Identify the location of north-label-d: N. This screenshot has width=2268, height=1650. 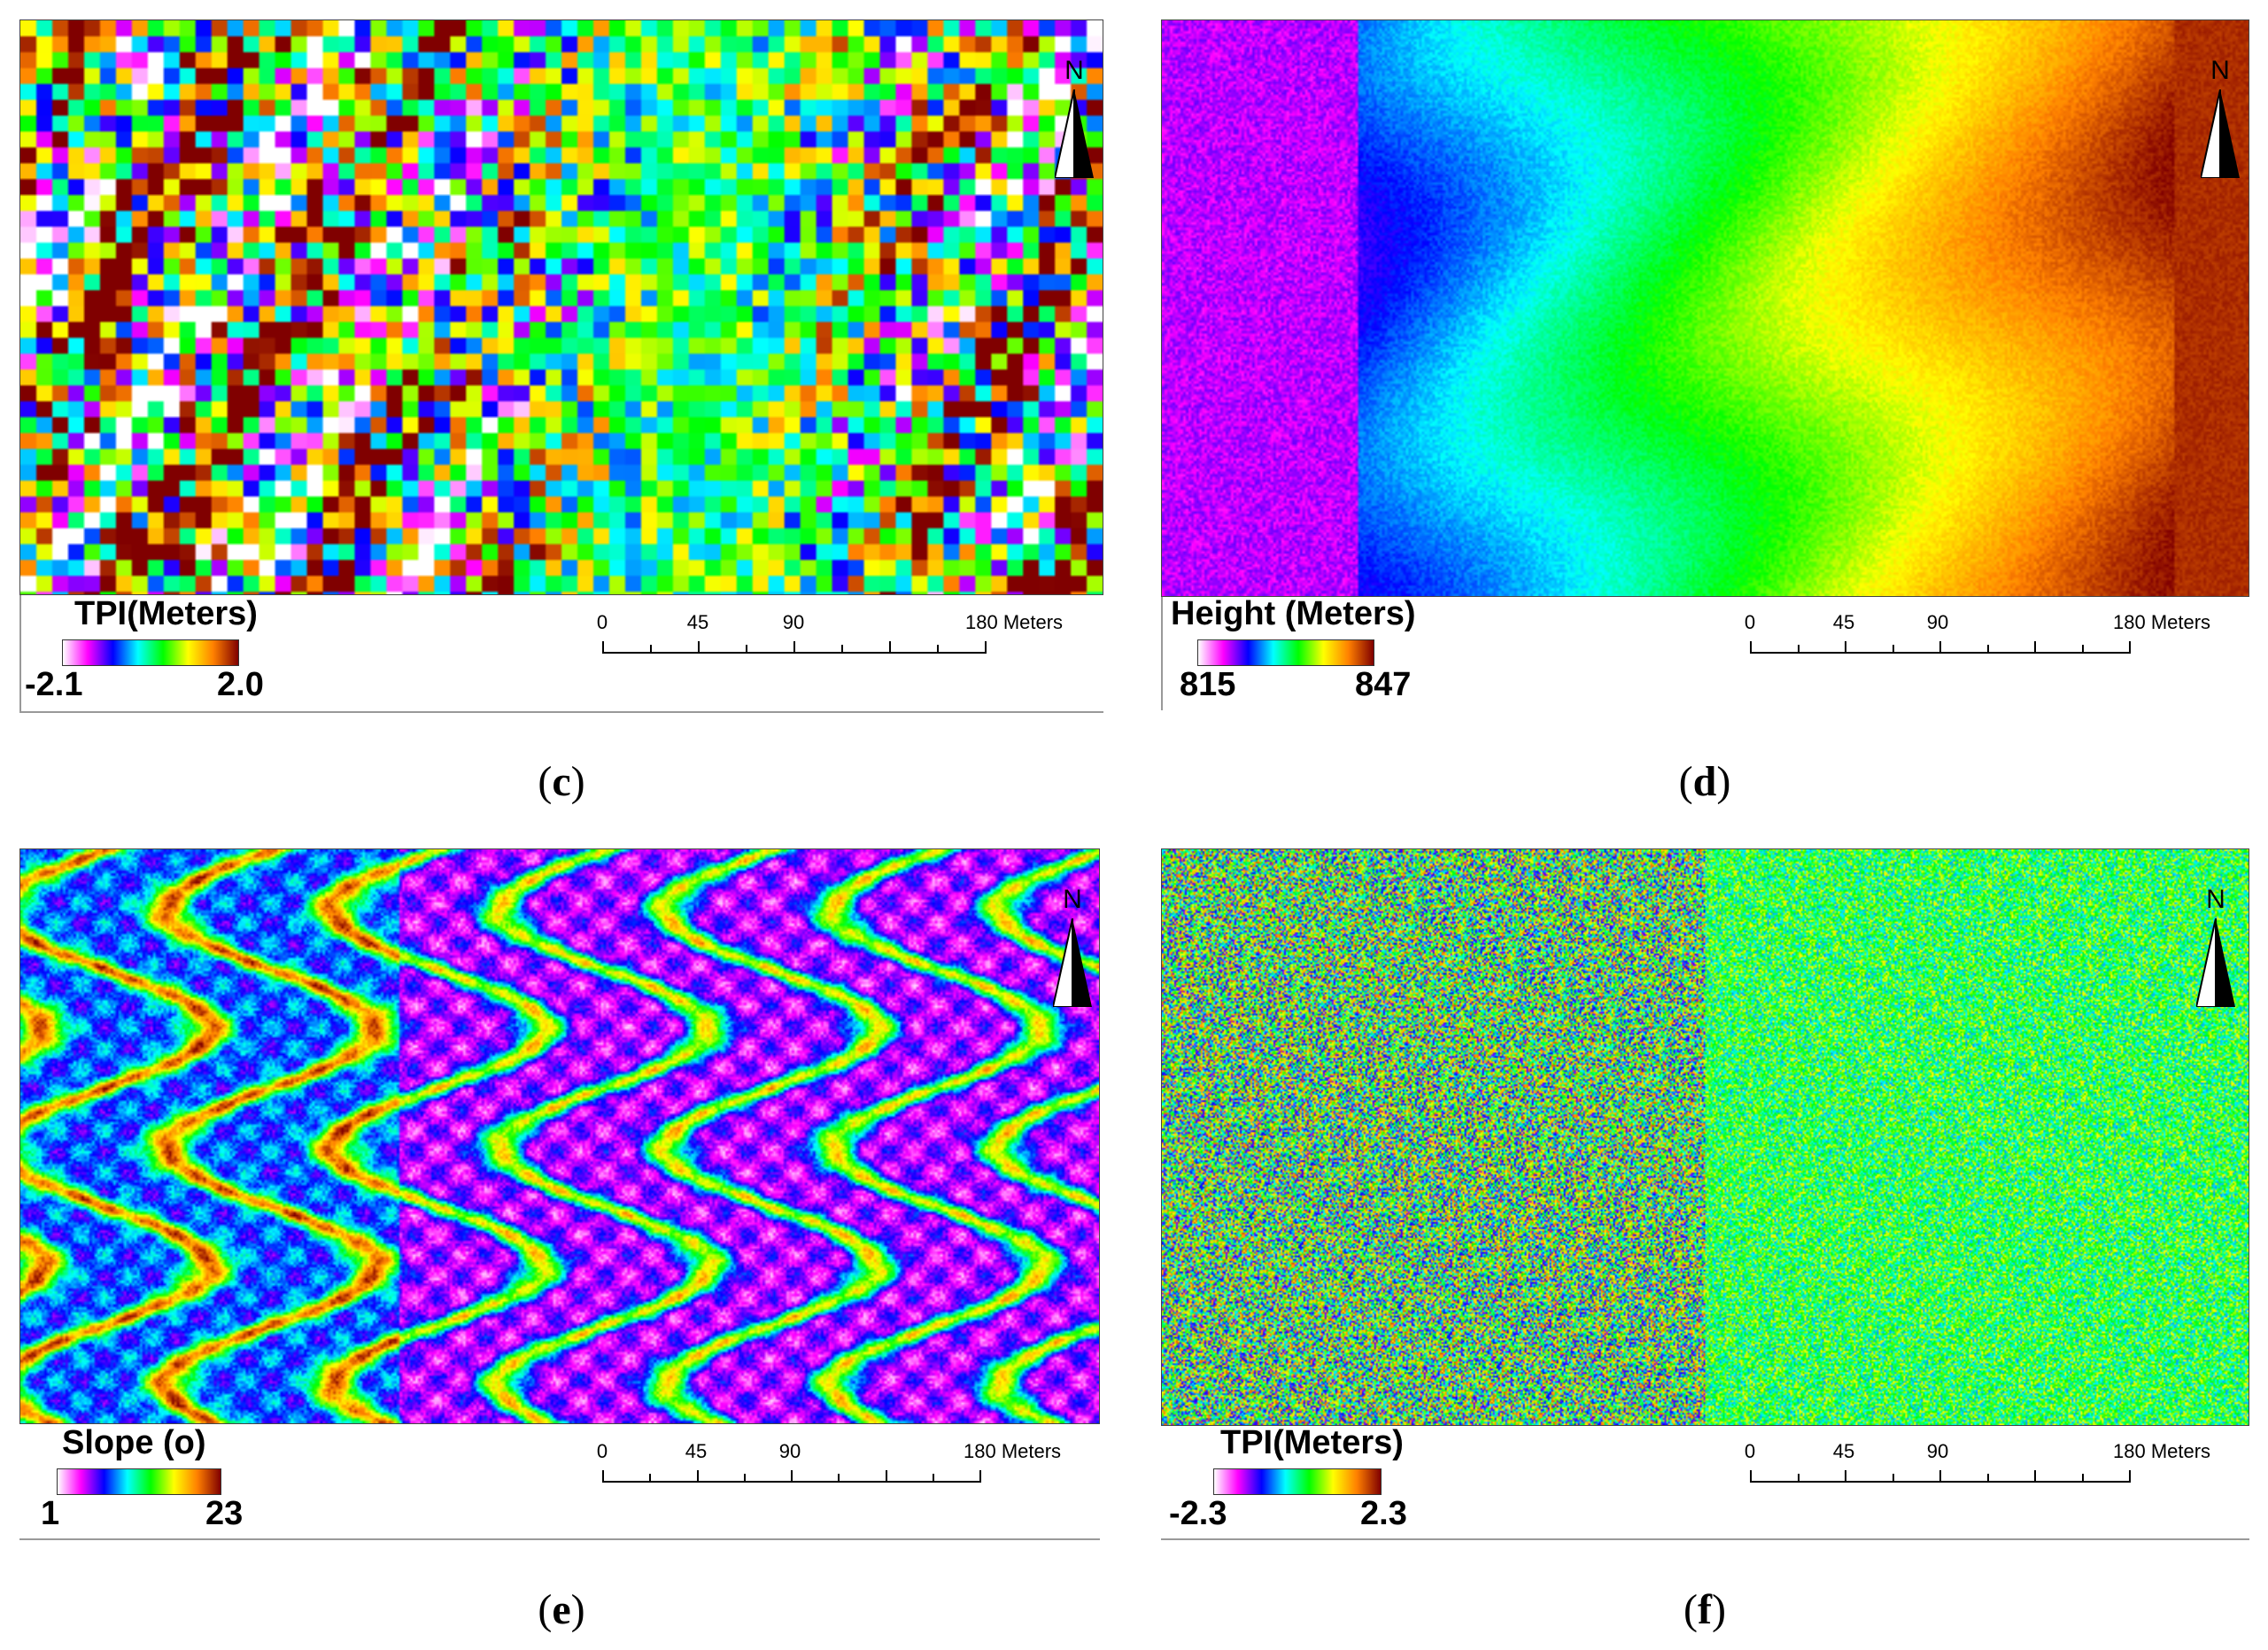
(2220, 71).